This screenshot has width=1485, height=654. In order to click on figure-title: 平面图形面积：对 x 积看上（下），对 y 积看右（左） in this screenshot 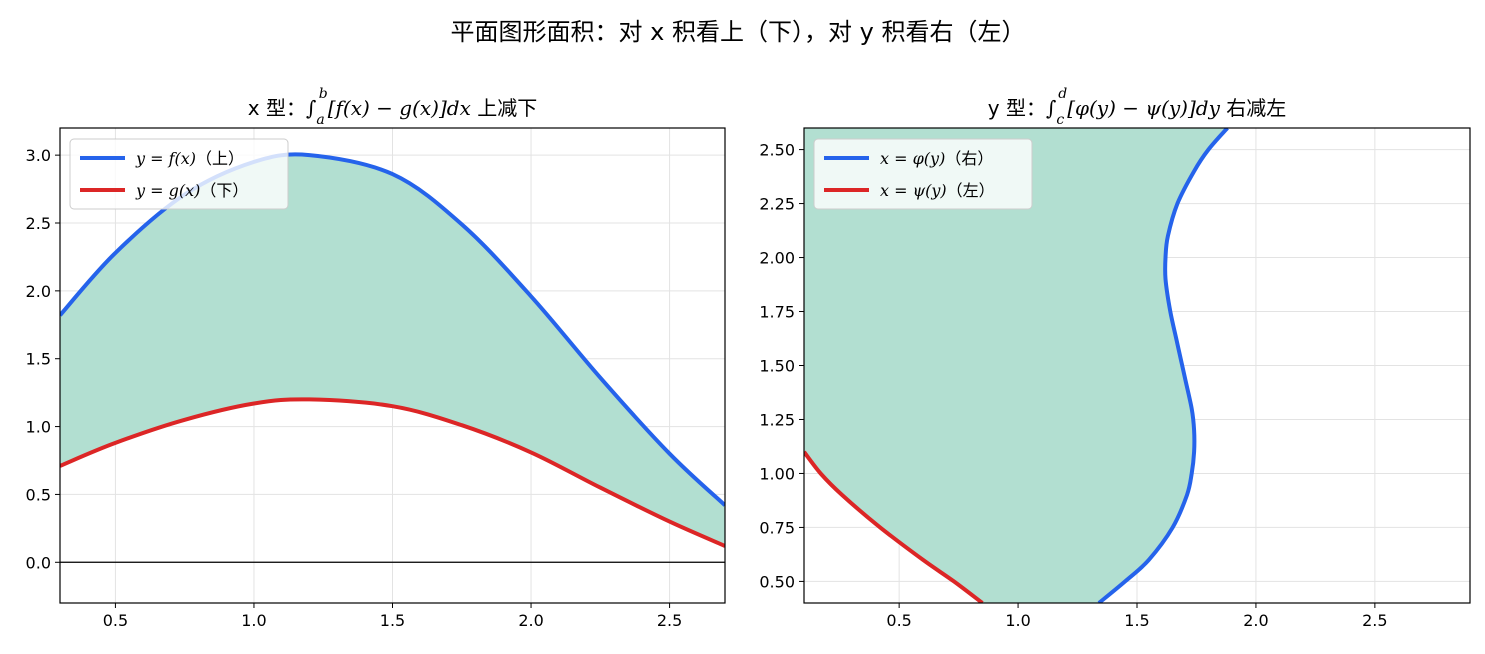, I will do `click(738, 32)`.